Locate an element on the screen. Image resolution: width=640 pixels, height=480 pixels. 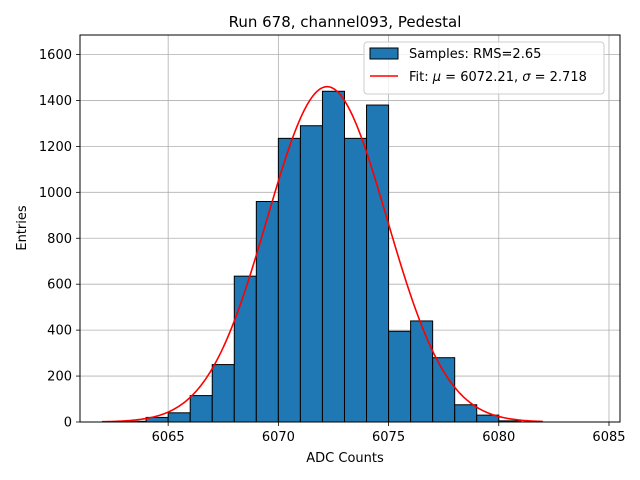
x-tick-label: 6070 is located at coordinates (278, 437).